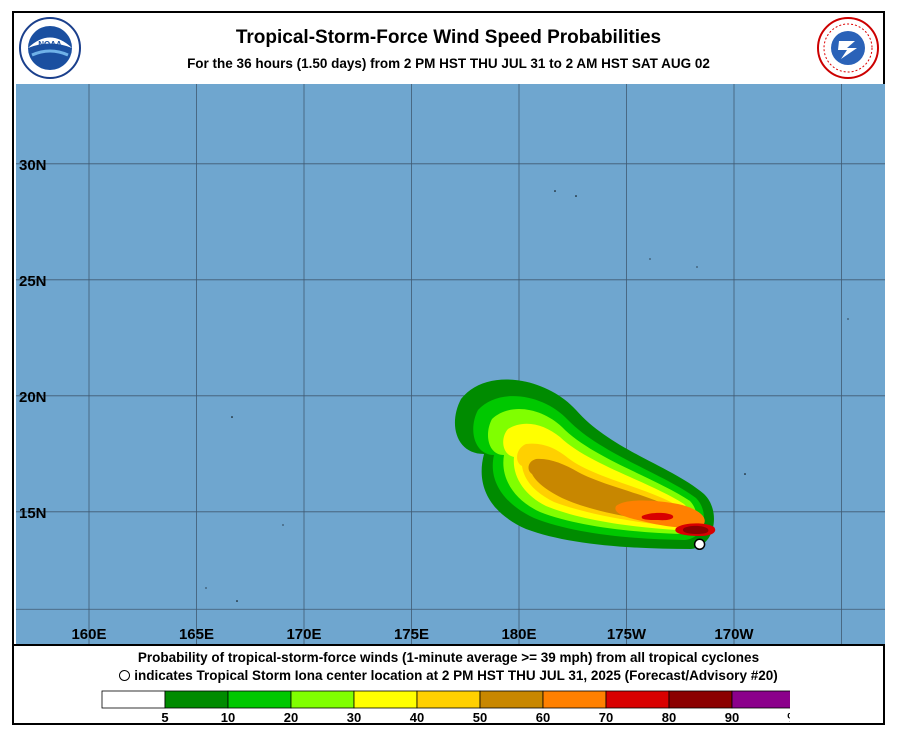 The width and height of the screenshot is (897, 738). I want to click on color-scale-legend: 5 10 20 30 40 50 60 70 80 90%, so click(445, 707).